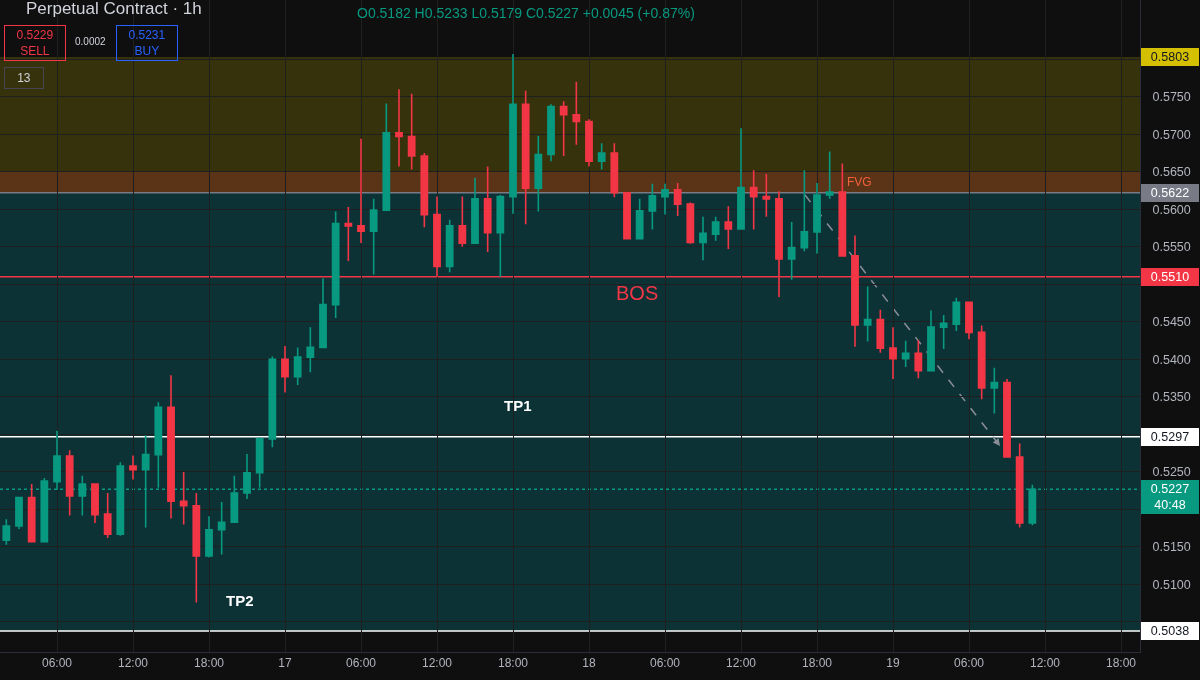 Image resolution: width=1200 pixels, height=680 pixels. I want to click on annotation: 0.5231 BUY, so click(147, 43).